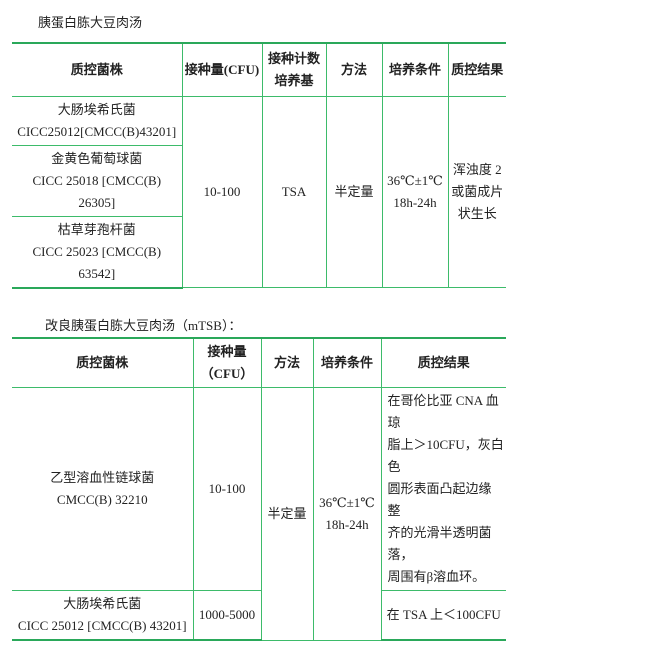 The width and height of the screenshot is (656, 649). What do you see at coordinates (102, 477) in the screenshot?
I see `strain-name: 乙型溶血性链球菌` at bounding box center [102, 477].